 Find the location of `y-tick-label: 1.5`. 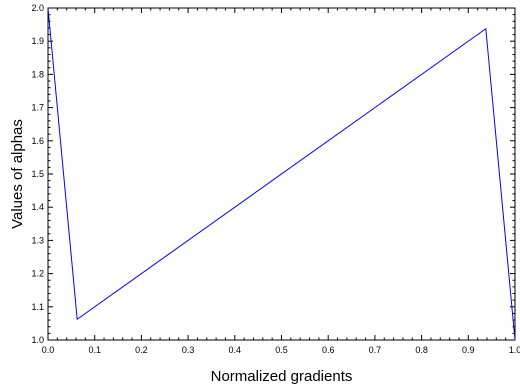

y-tick-label: 1.5 is located at coordinates (37, 174).